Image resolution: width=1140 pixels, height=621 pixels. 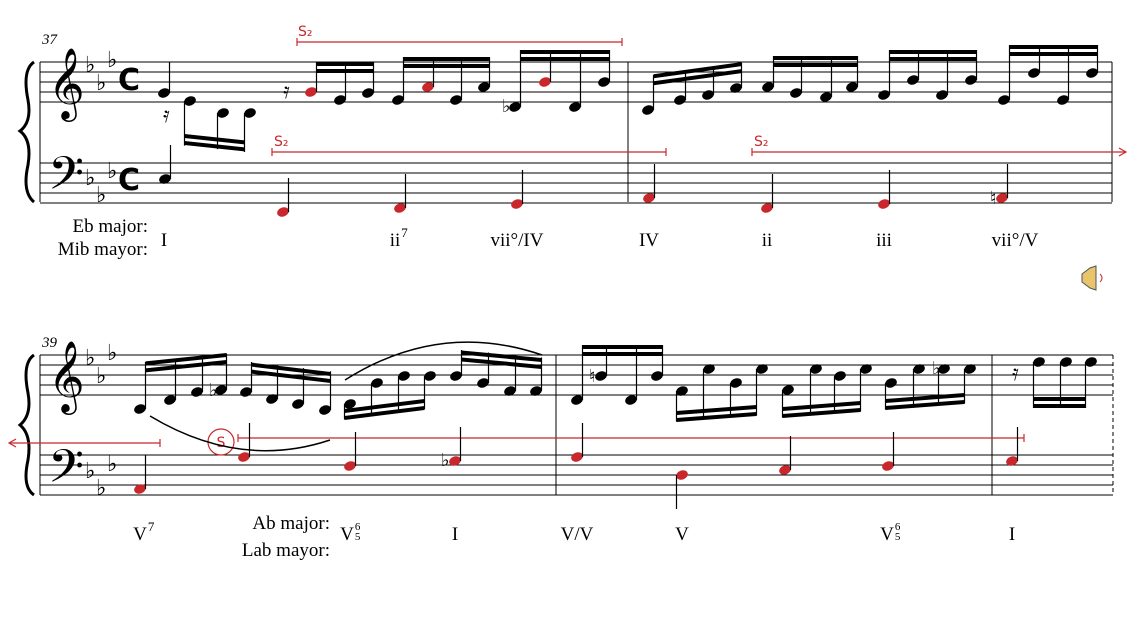 What do you see at coordinates (884, 240) in the screenshot?
I see `chord-label: iii` at bounding box center [884, 240].